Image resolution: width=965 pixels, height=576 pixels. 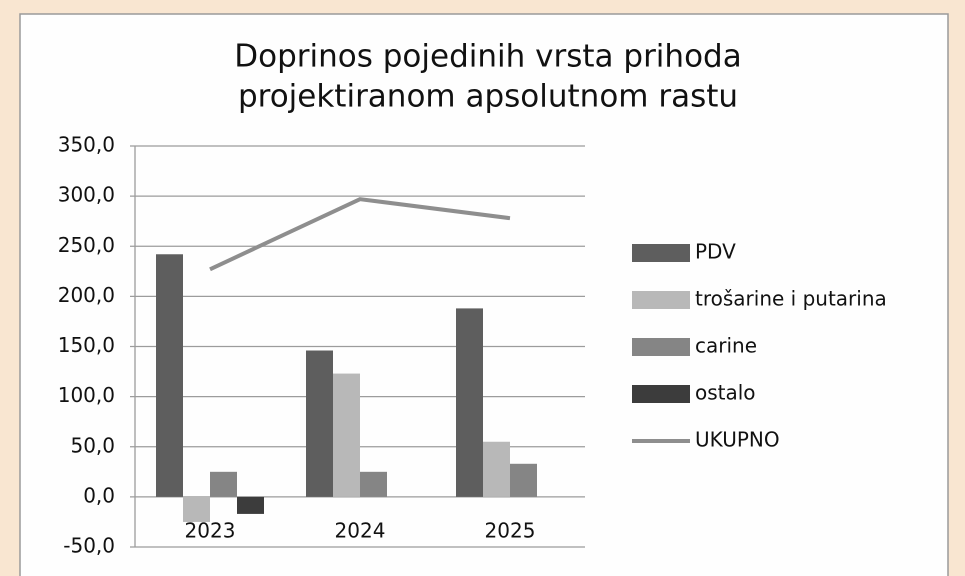 What do you see at coordinates (725, 393) in the screenshot?
I see `legend-label: ostalo` at bounding box center [725, 393].